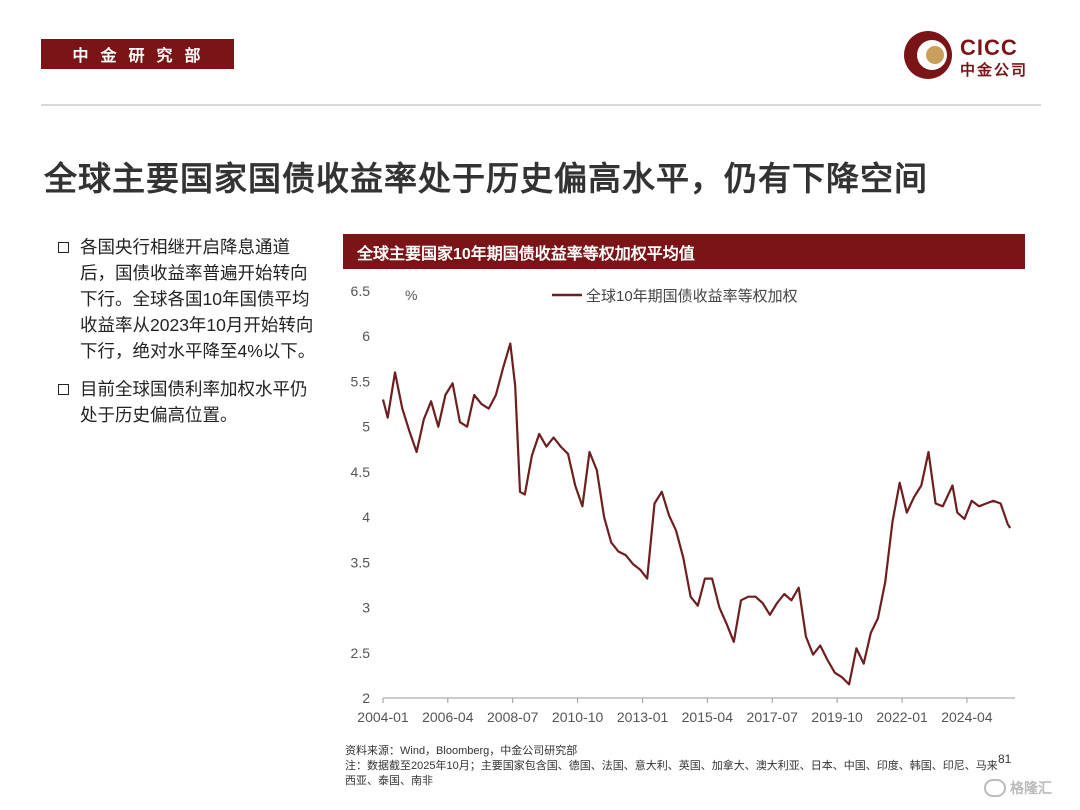 This screenshot has width=1080, height=810. I want to click on y-tick-label: 5, so click(366, 427).